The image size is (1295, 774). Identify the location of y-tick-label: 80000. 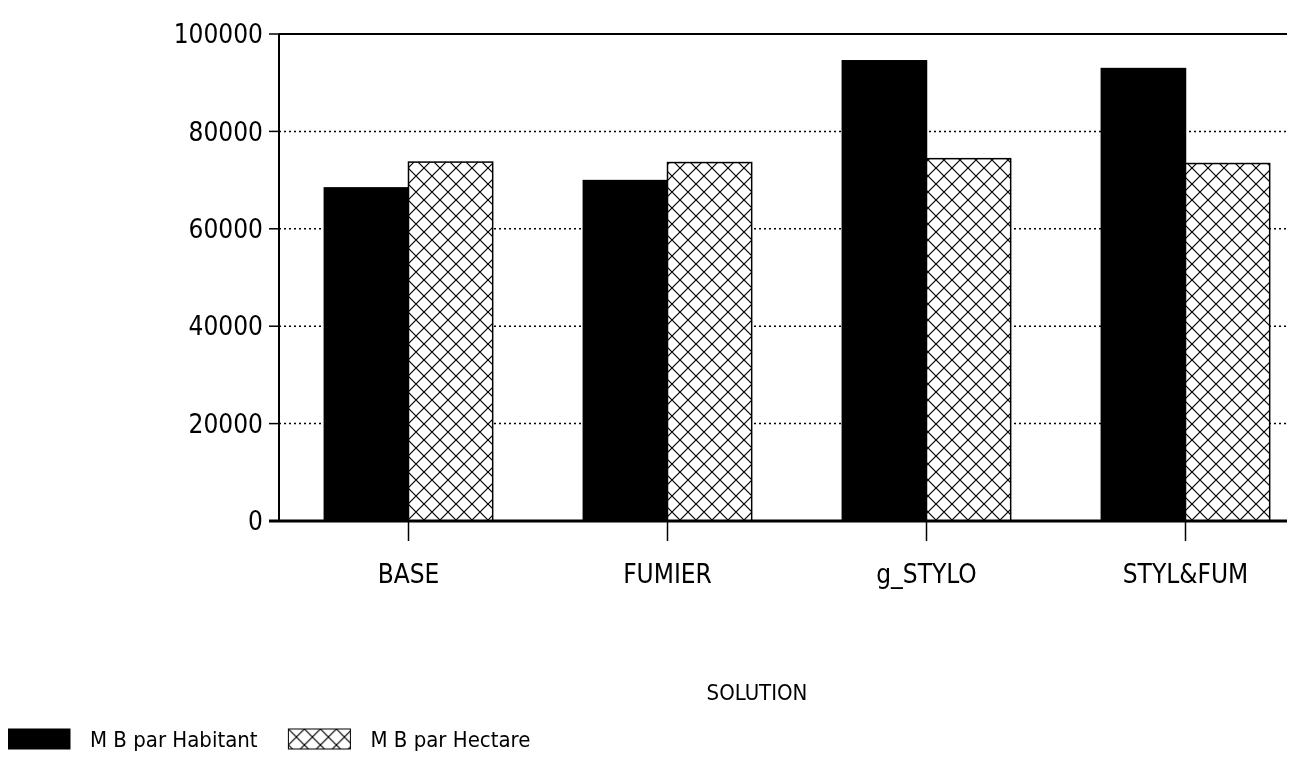
(225, 131).